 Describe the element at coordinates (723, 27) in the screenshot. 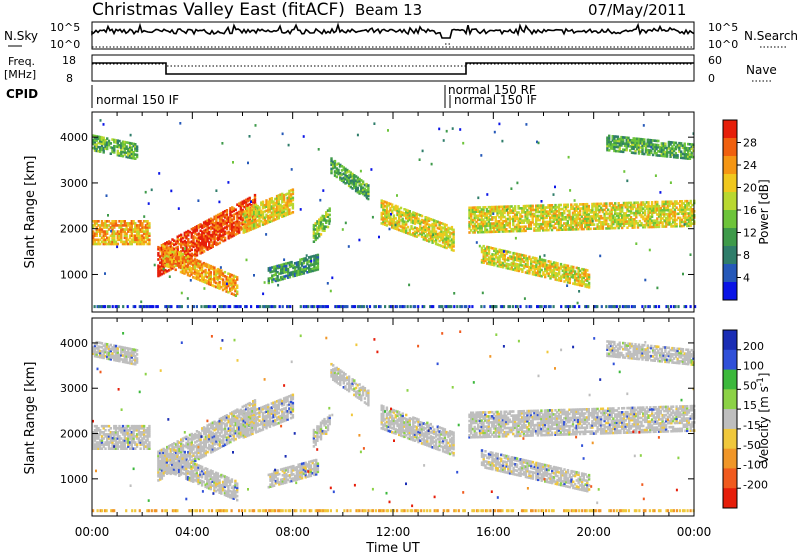

I see `nsearch-tick-top: 10^5` at that location.